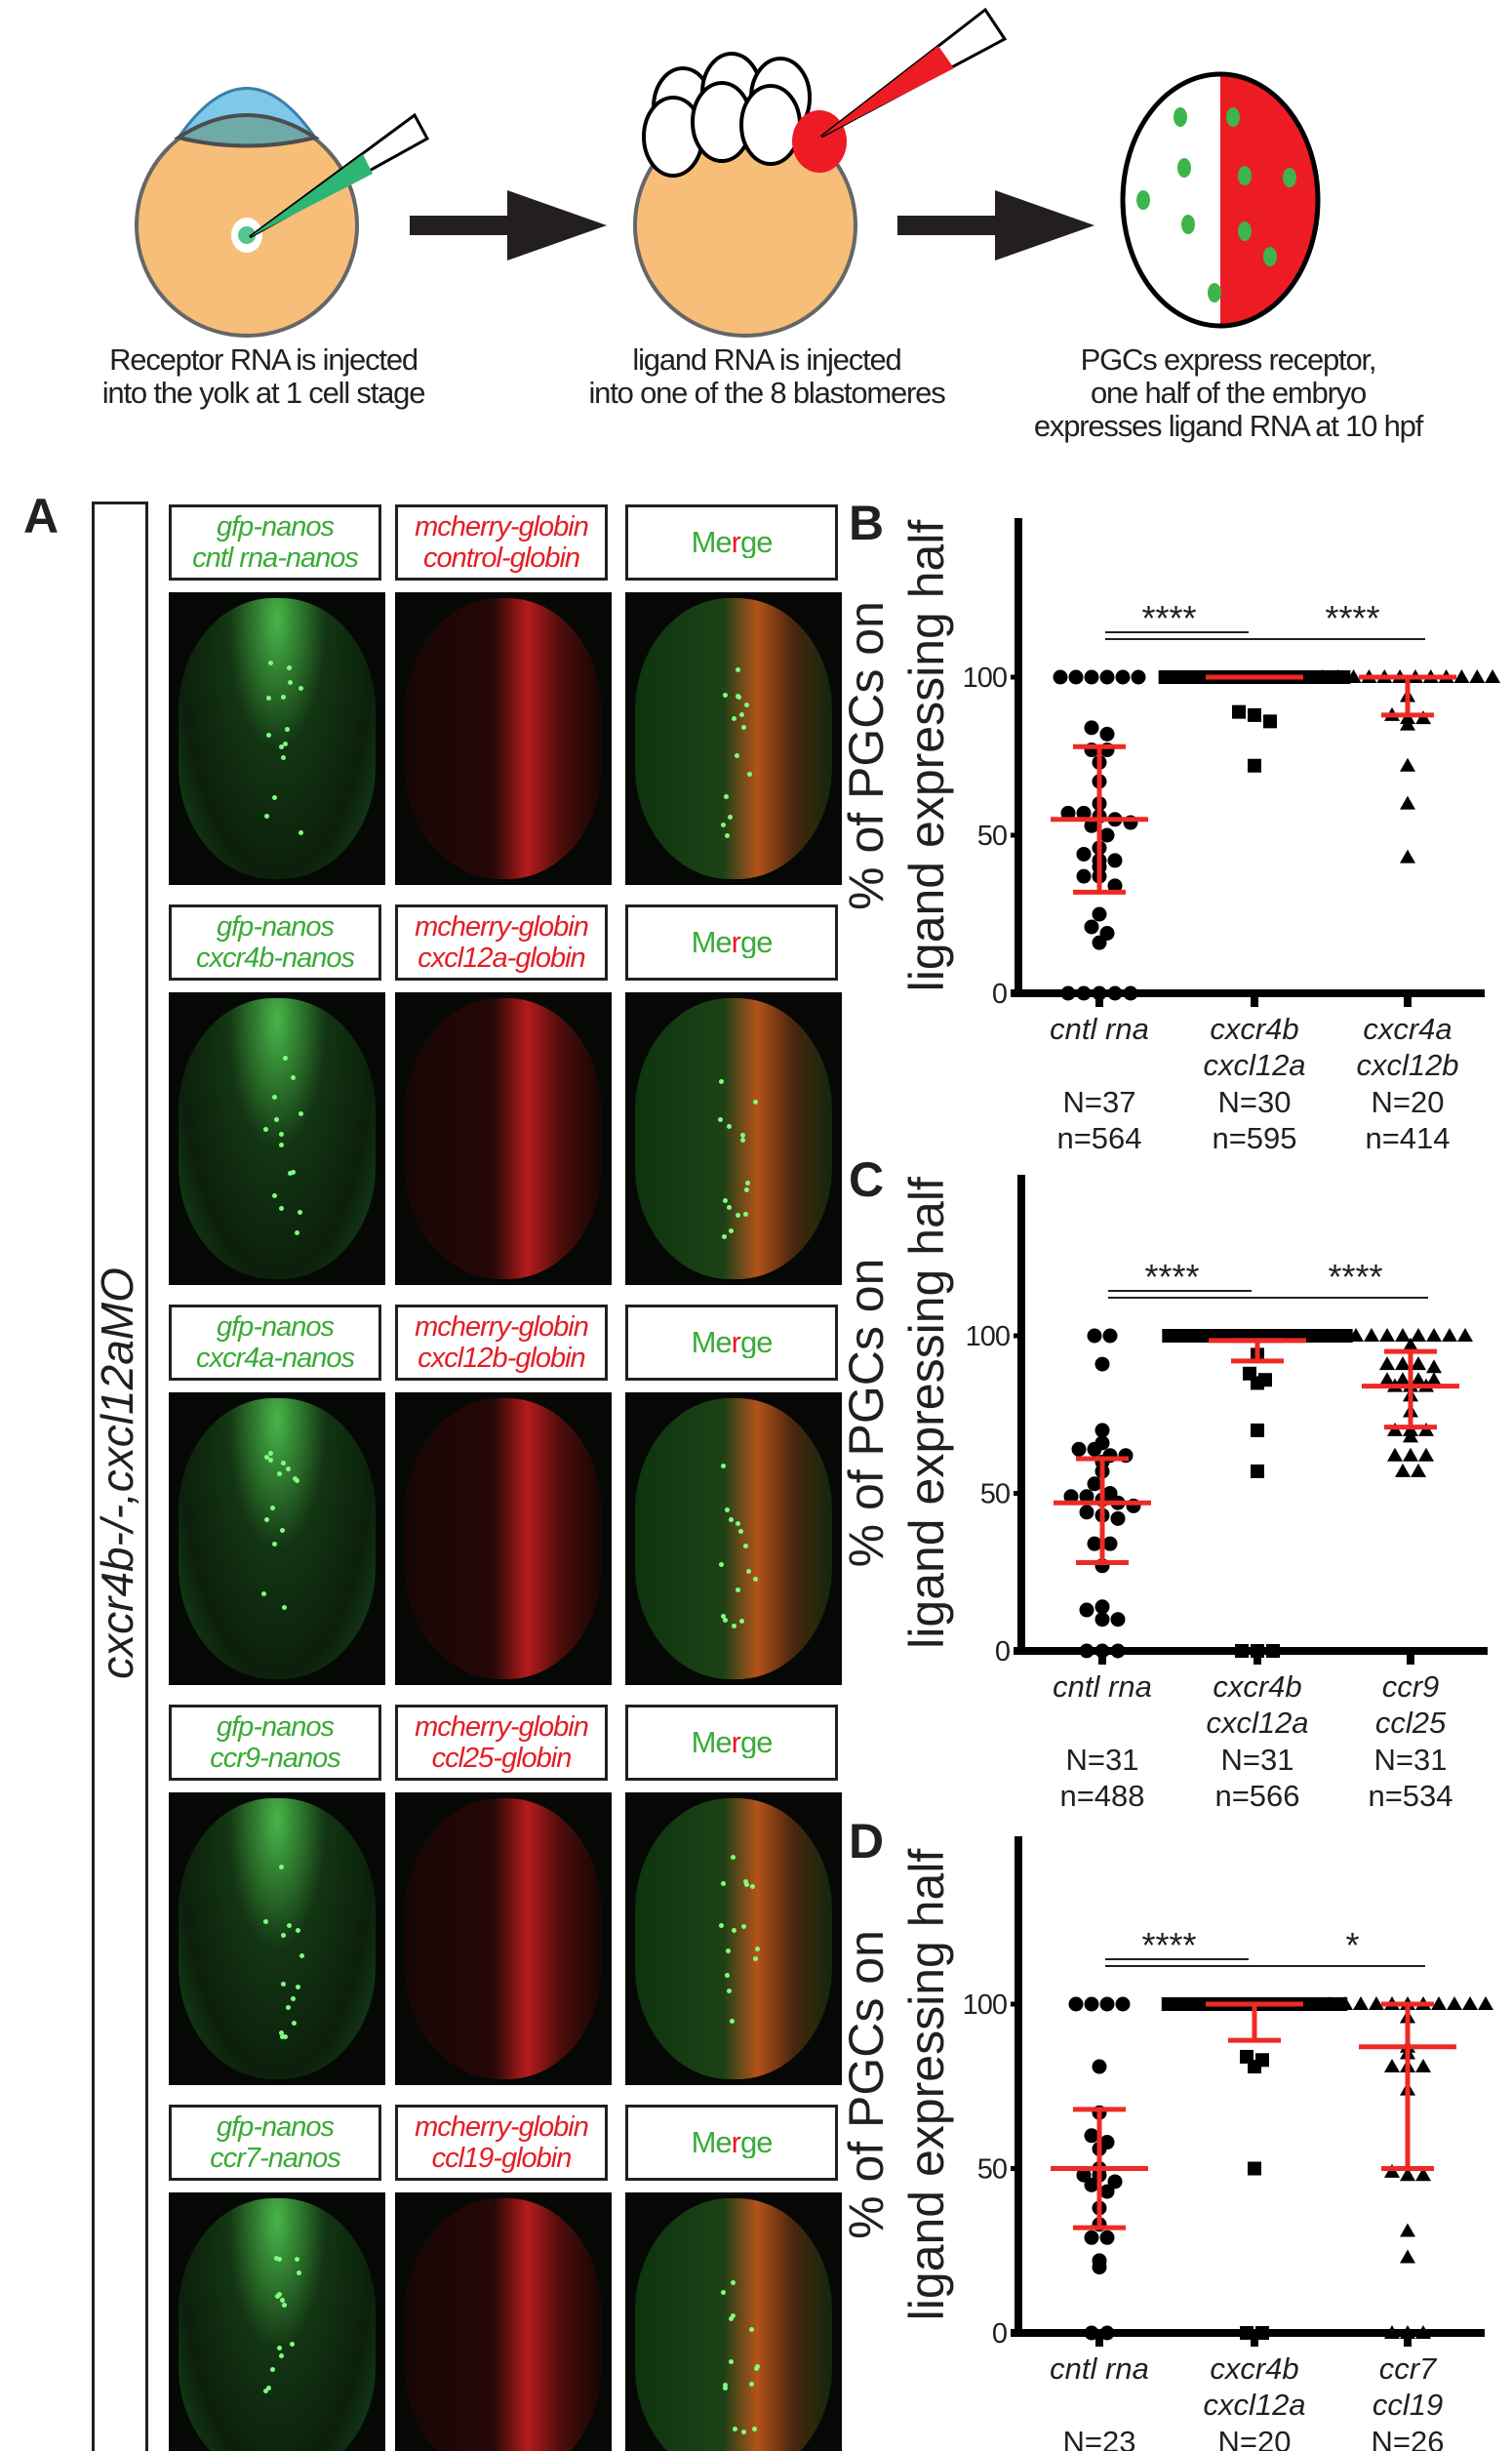 The width and height of the screenshot is (1512, 2451). Describe the element at coordinates (503, 1138) in the screenshot. I see `mcherry-channel-image` at that location.